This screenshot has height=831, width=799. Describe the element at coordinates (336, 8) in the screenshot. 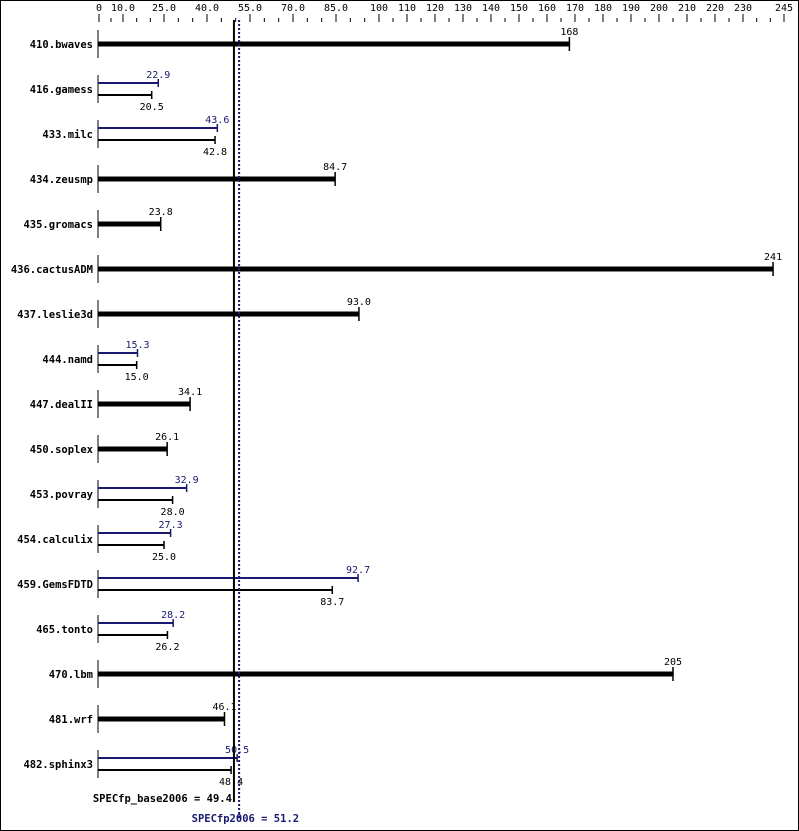

I see `x-tick-label: 85.0` at that location.